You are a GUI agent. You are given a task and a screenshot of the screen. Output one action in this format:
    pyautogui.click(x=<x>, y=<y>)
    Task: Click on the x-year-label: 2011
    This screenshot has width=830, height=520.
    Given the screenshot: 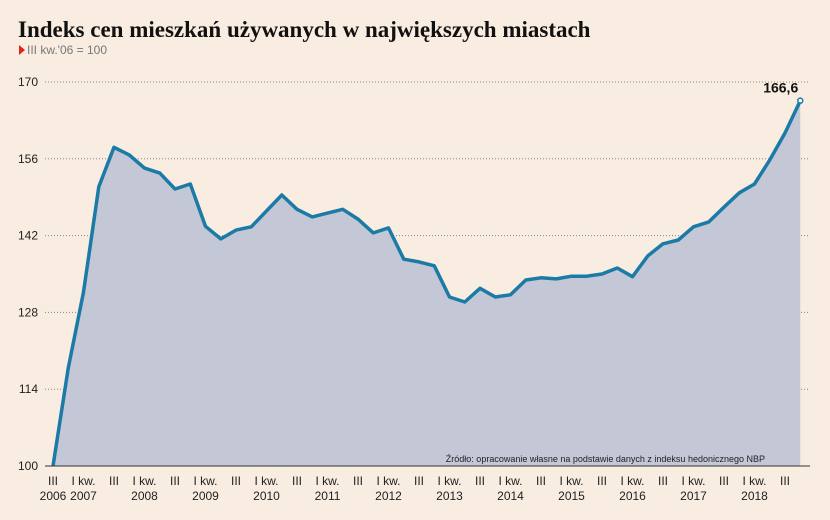 What is the action you would take?
    pyautogui.click(x=328, y=496)
    